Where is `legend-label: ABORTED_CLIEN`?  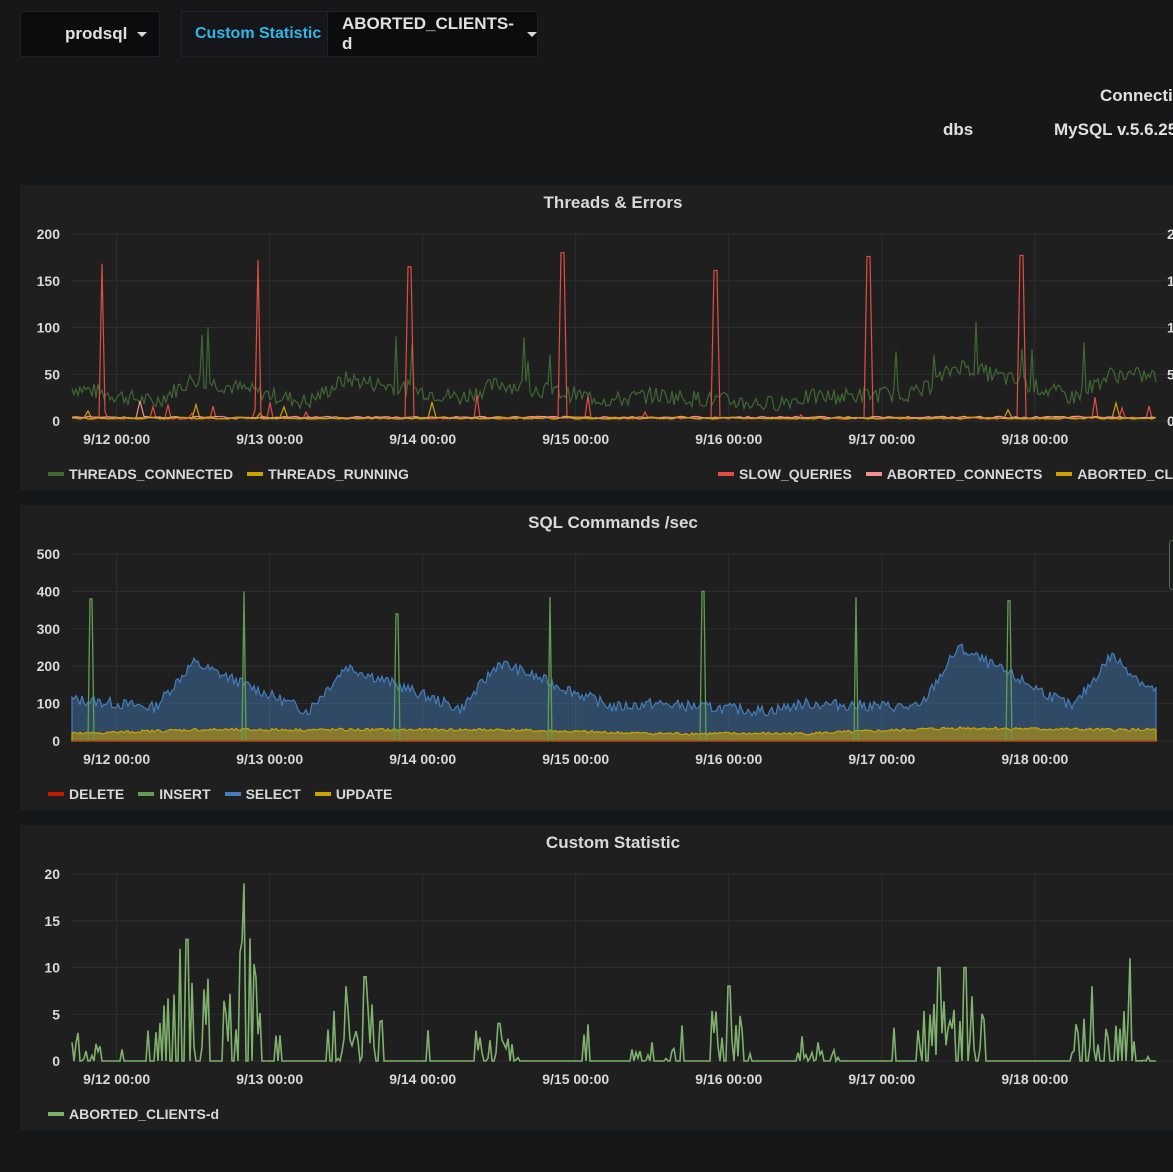 legend-label: ABORTED_CLIEN is located at coordinates (1125, 474).